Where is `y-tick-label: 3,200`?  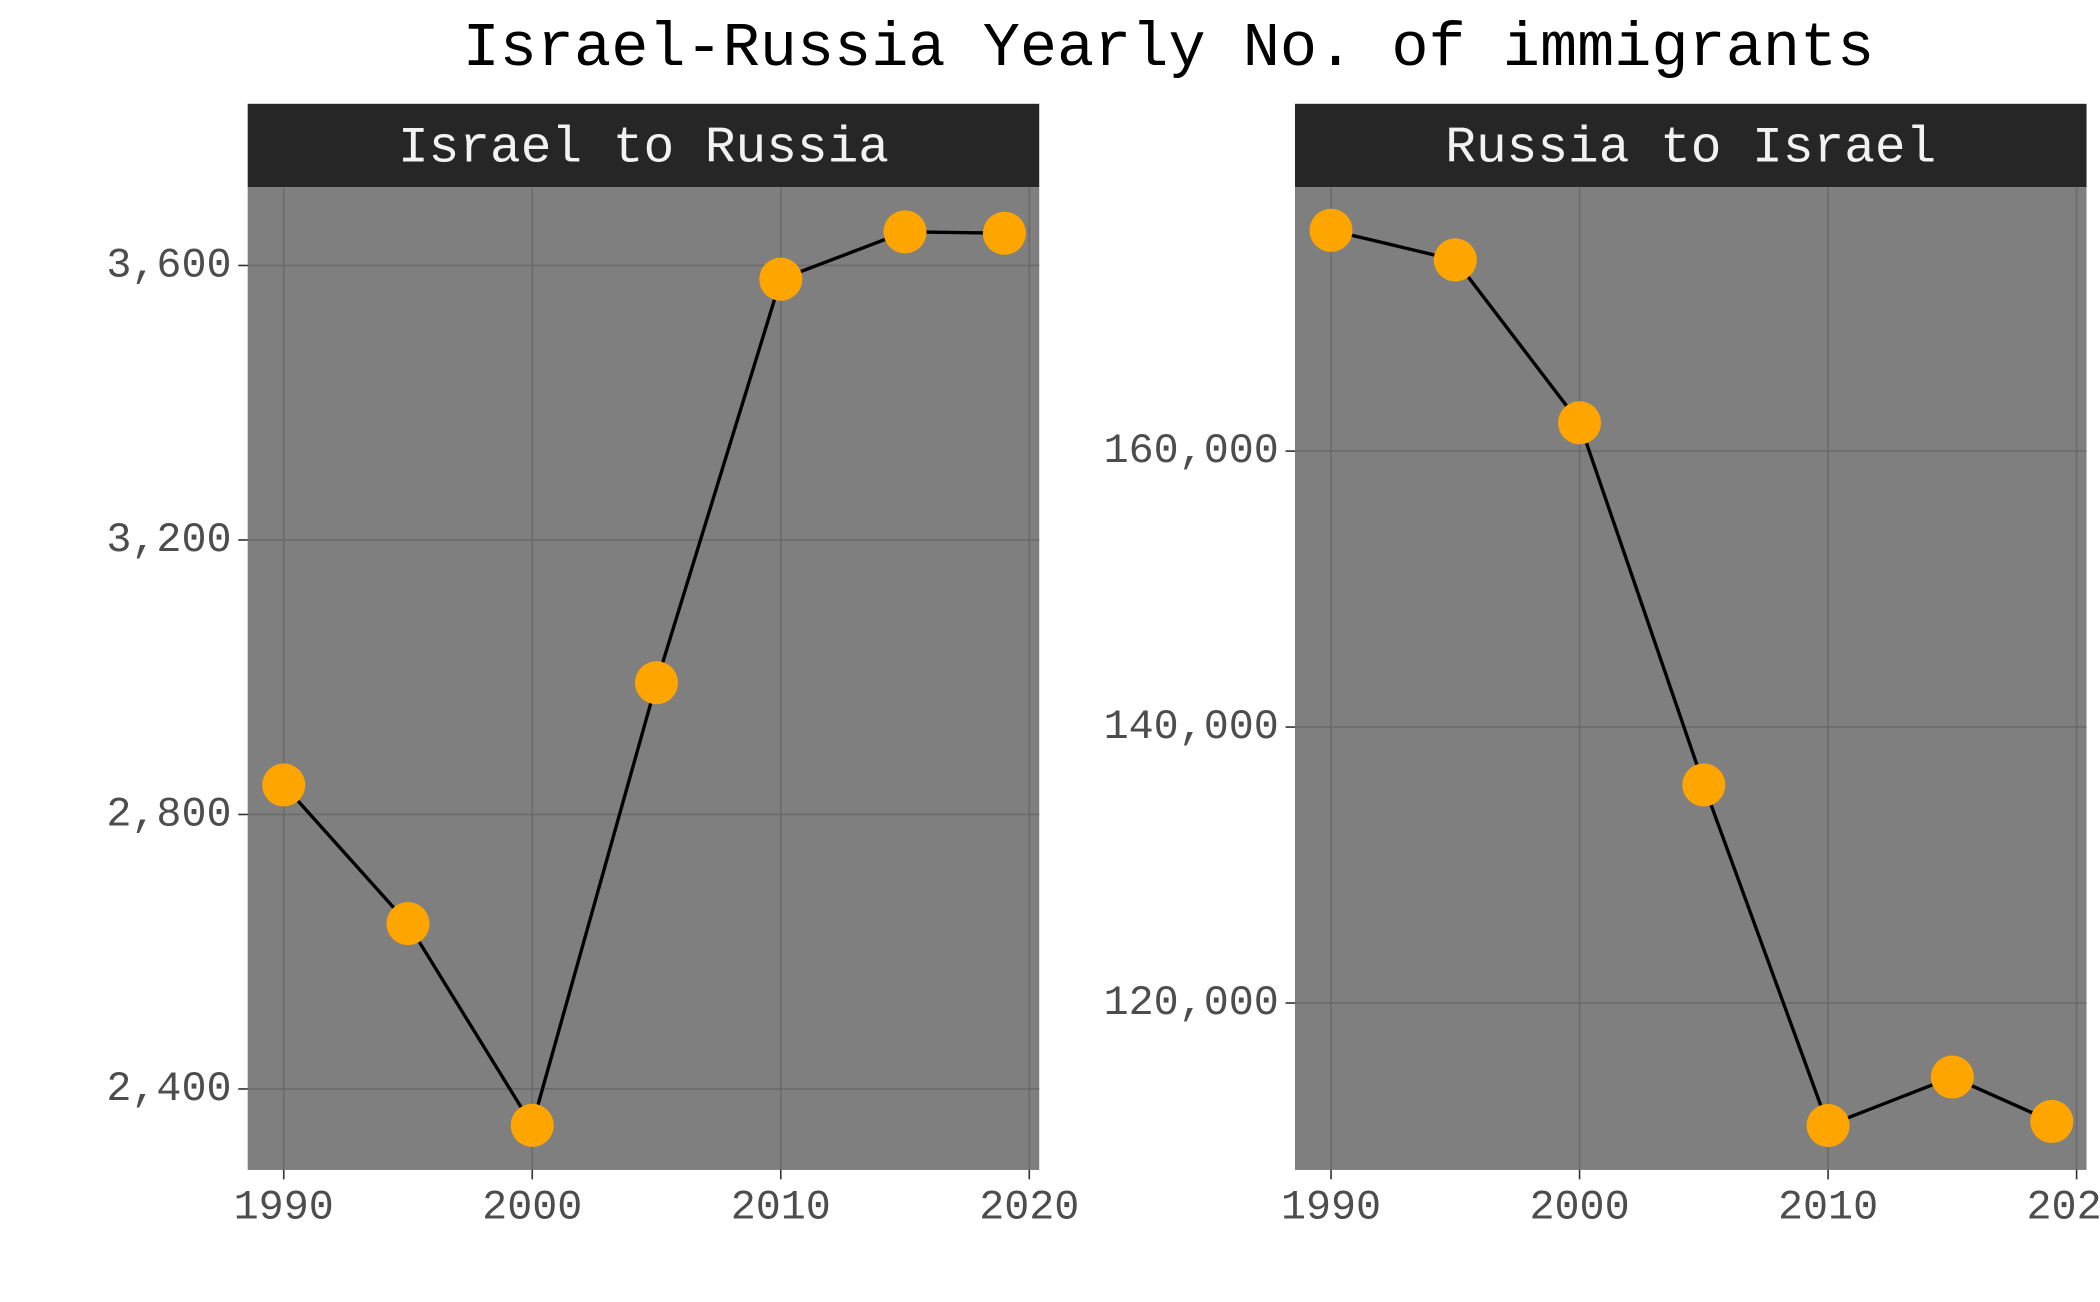 y-tick-label: 3,200 is located at coordinates (168, 540).